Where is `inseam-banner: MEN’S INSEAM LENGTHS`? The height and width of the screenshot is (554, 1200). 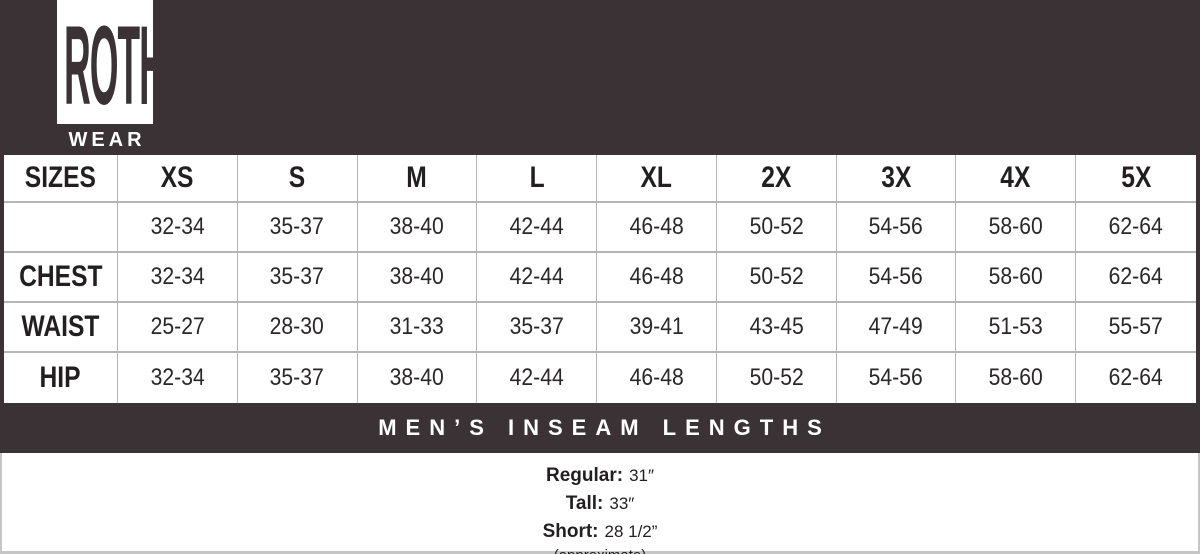 inseam-banner: MEN’S INSEAM LENGTHS is located at coordinates (600, 428).